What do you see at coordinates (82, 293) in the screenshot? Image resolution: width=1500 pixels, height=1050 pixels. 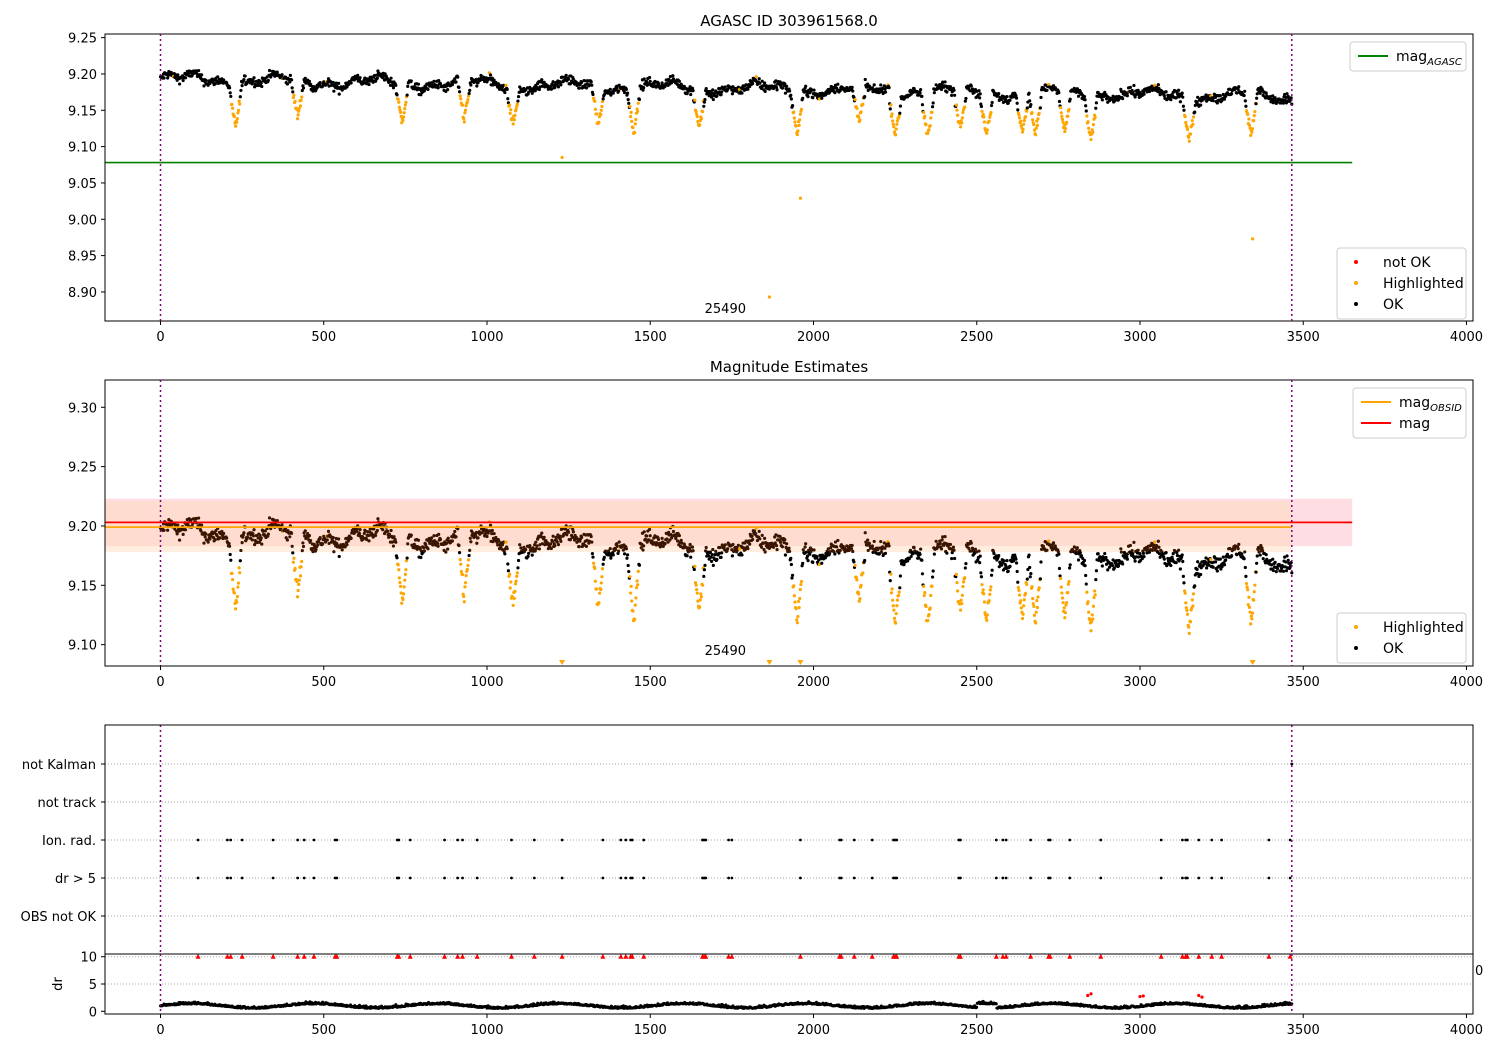 I see `y-tick-label: 8.90` at bounding box center [82, 293].